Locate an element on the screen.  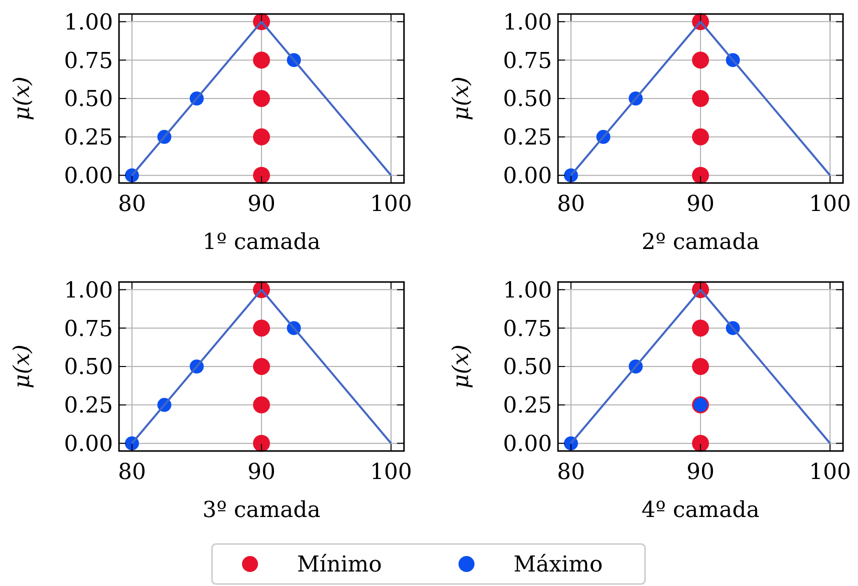
x-axis-title: 3º camada is located at coordinates (261, 510).